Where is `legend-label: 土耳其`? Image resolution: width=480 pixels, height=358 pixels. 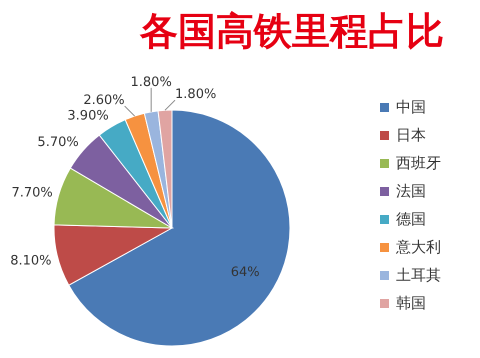 legend-label: 土耳其 is located at coordinates (418, 275).